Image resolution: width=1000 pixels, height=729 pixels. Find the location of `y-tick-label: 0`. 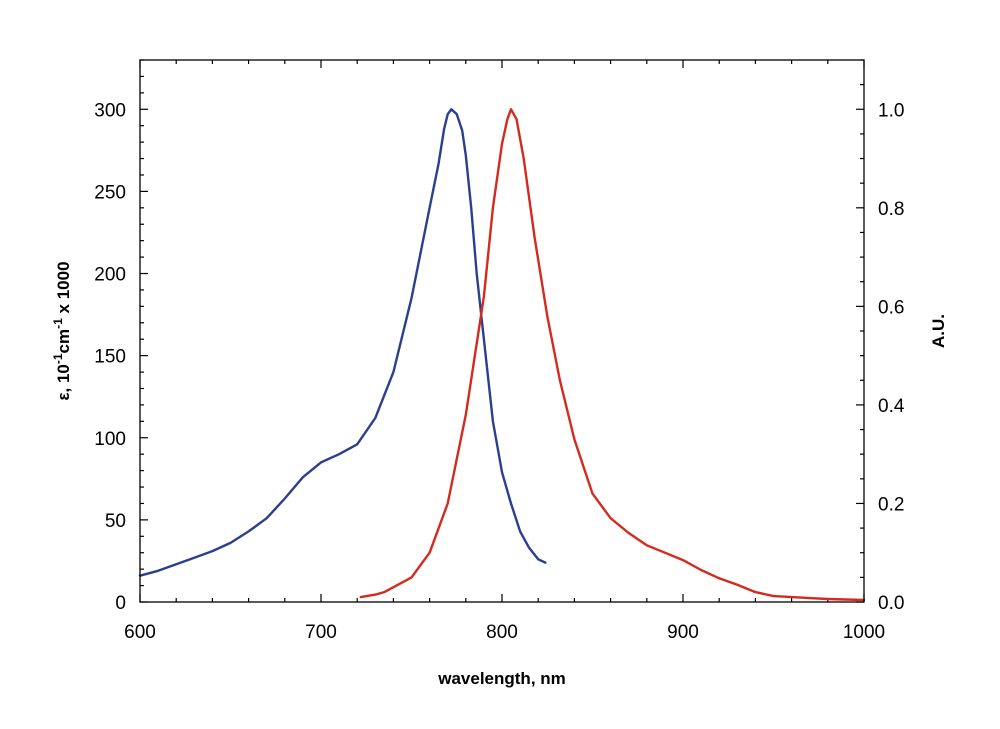

y-tick-label: 0 is located at coordinates (120, 603).